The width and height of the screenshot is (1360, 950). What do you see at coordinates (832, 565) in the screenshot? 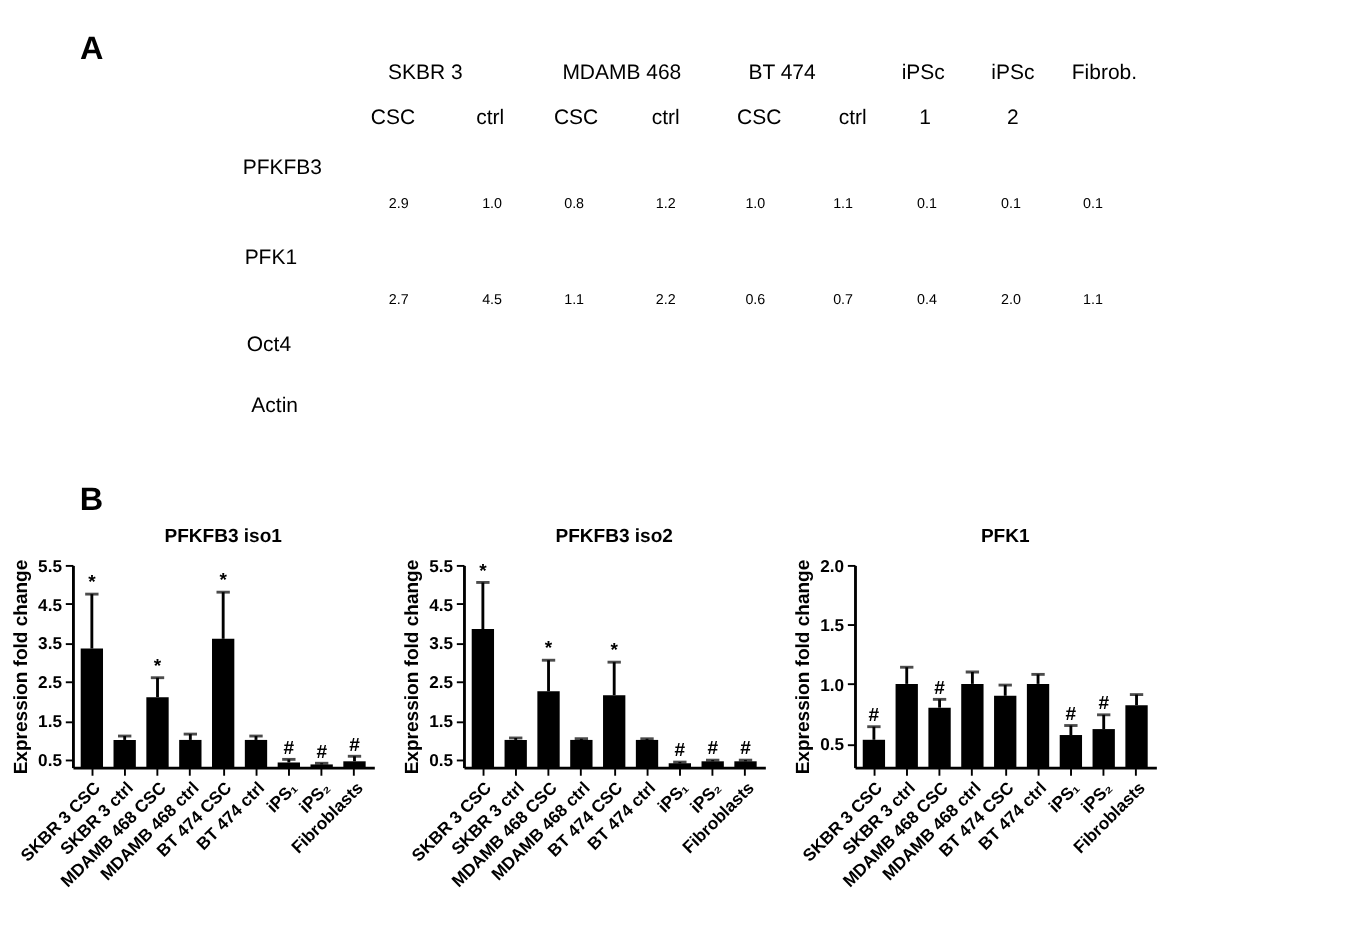
I see `y-tick-label: 2.0` at bounding box center [832, 565].